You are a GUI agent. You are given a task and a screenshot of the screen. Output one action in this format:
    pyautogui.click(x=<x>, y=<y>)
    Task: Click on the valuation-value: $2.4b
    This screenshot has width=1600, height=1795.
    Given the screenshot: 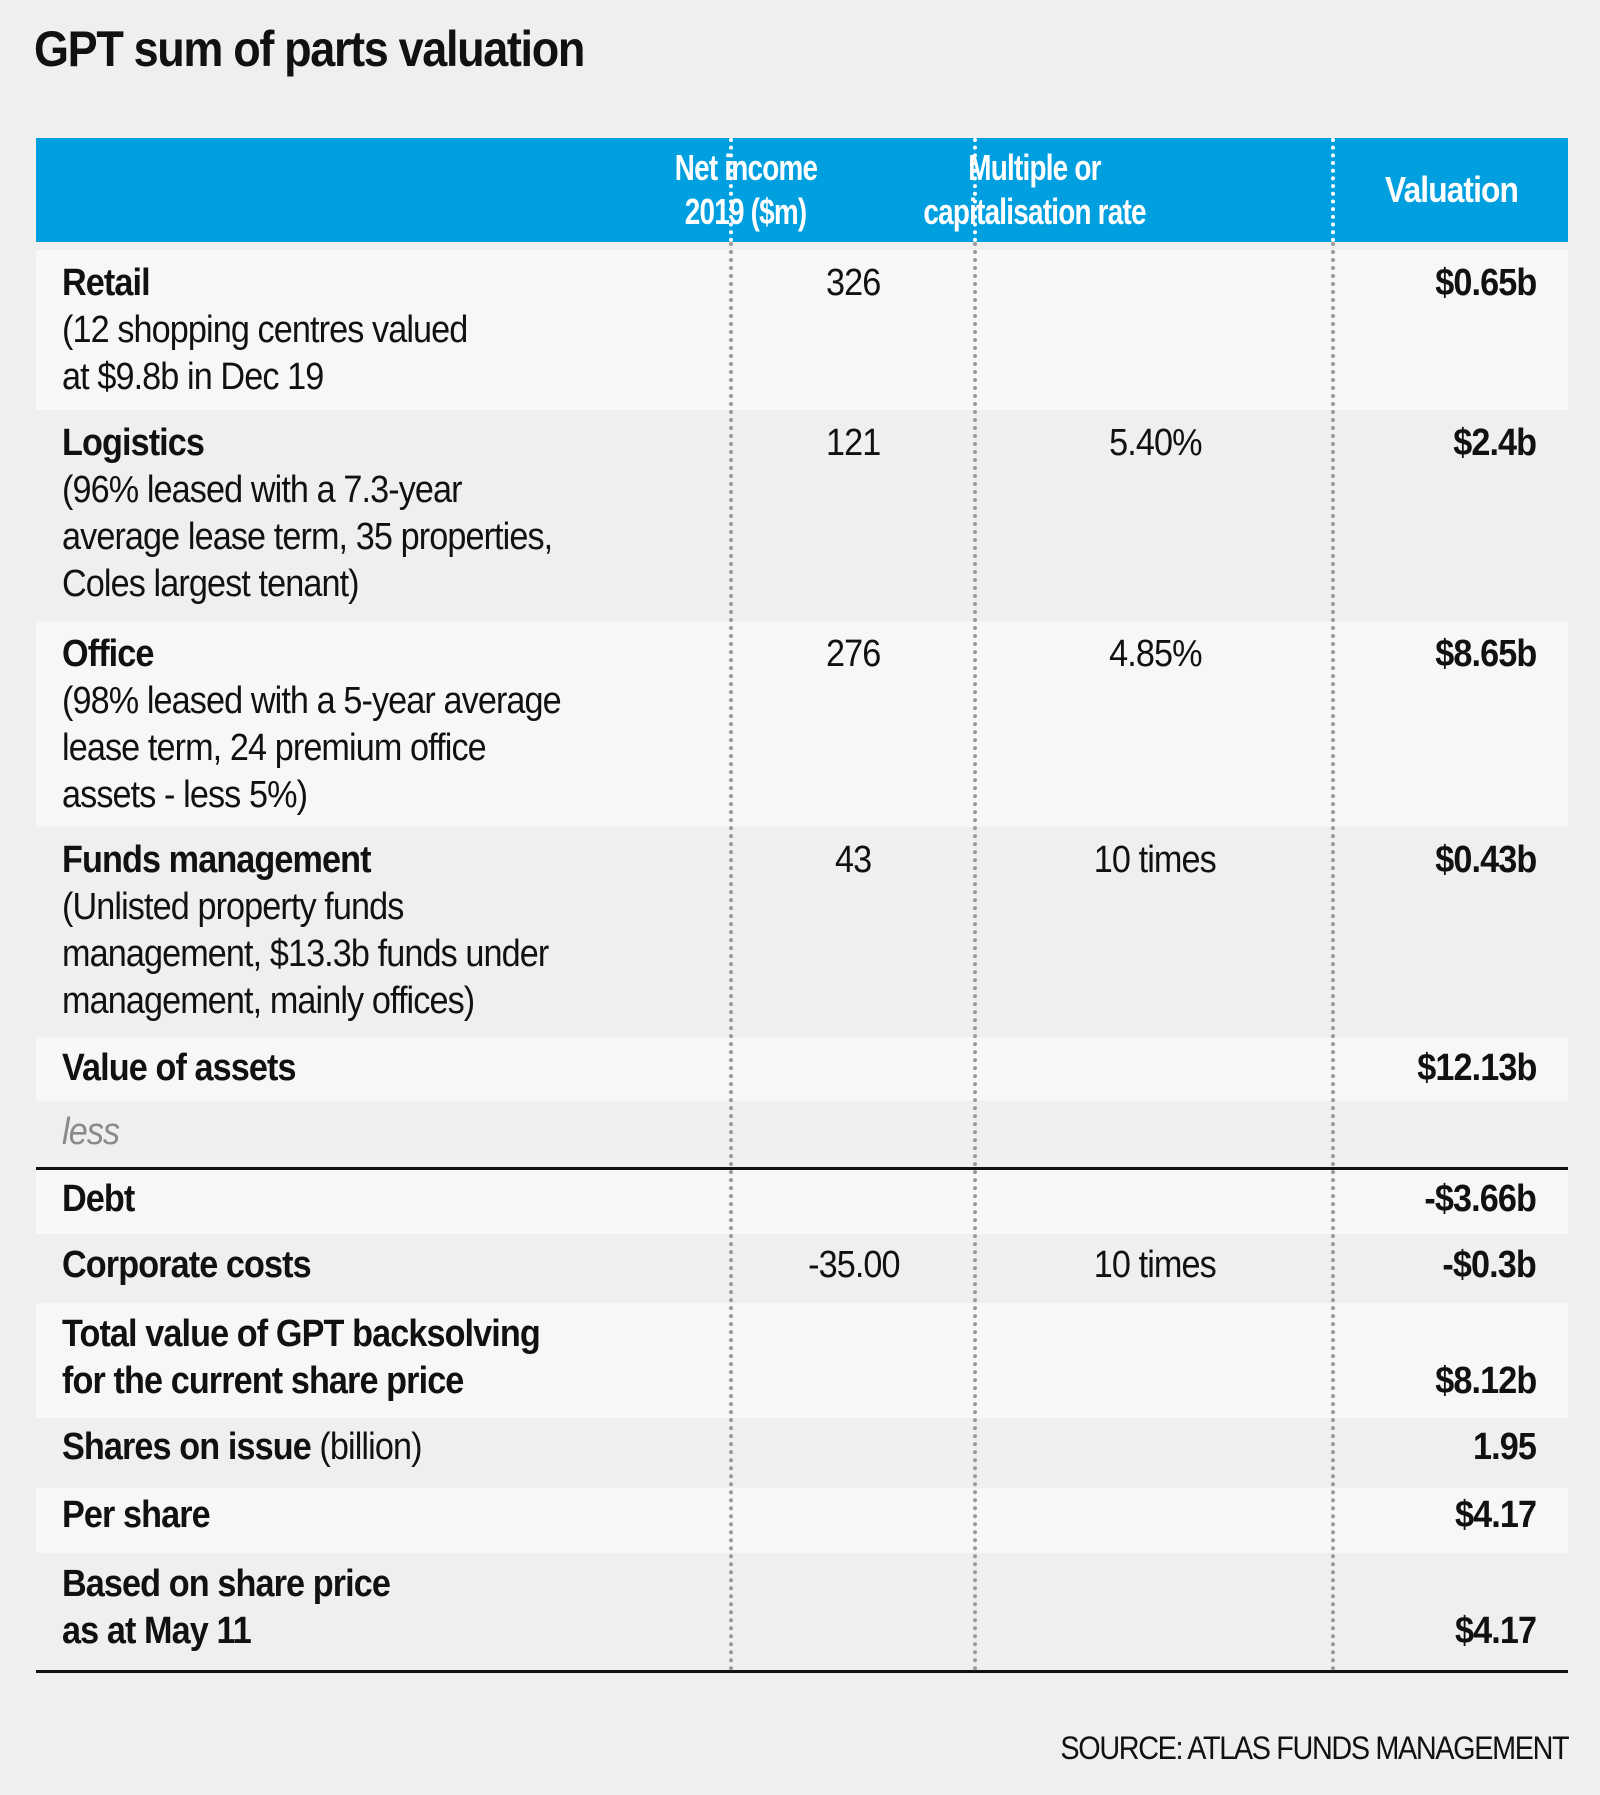 What is the action you would take?
    pyautogui.click(x=1495, y=443)
    